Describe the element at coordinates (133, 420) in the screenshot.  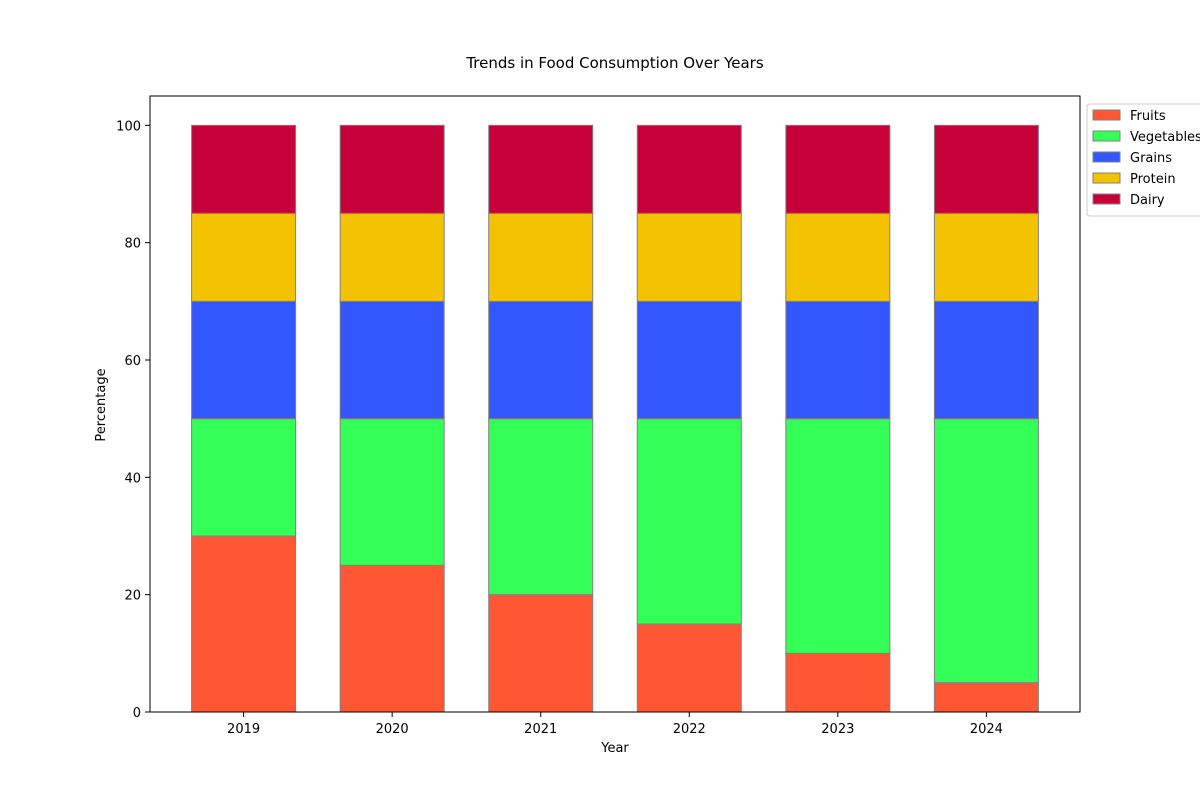
I see `y-axis: 0 20 40 60 80 100` at that location.